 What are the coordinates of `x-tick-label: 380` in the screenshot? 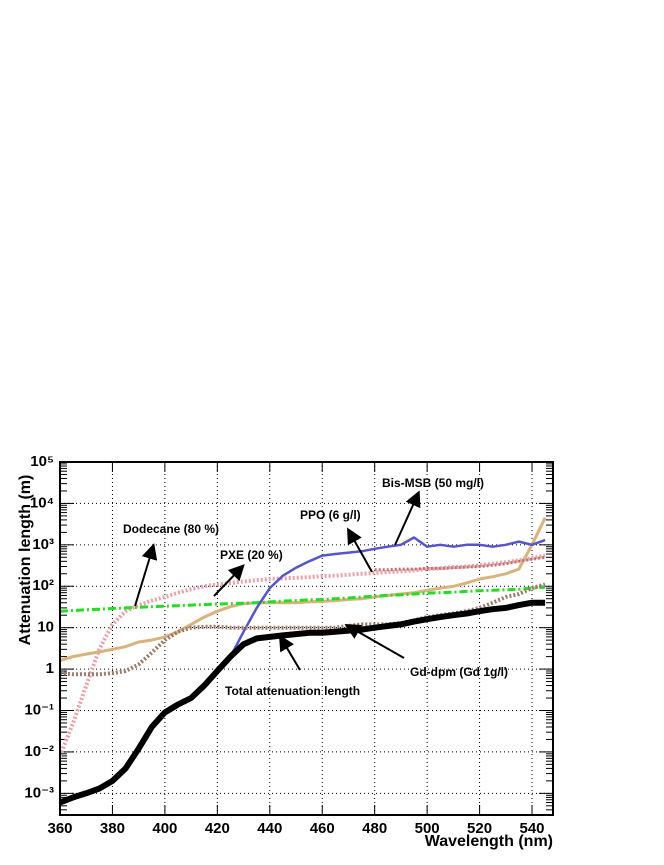 It's located at (112, 828).